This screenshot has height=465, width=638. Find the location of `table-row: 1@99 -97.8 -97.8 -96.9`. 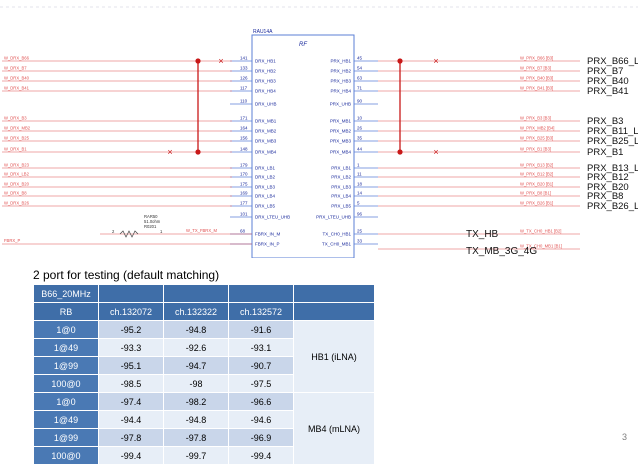

table-row: 1@99 -97.8 -97.8 -96.9 is located at coordinates (204, 437).